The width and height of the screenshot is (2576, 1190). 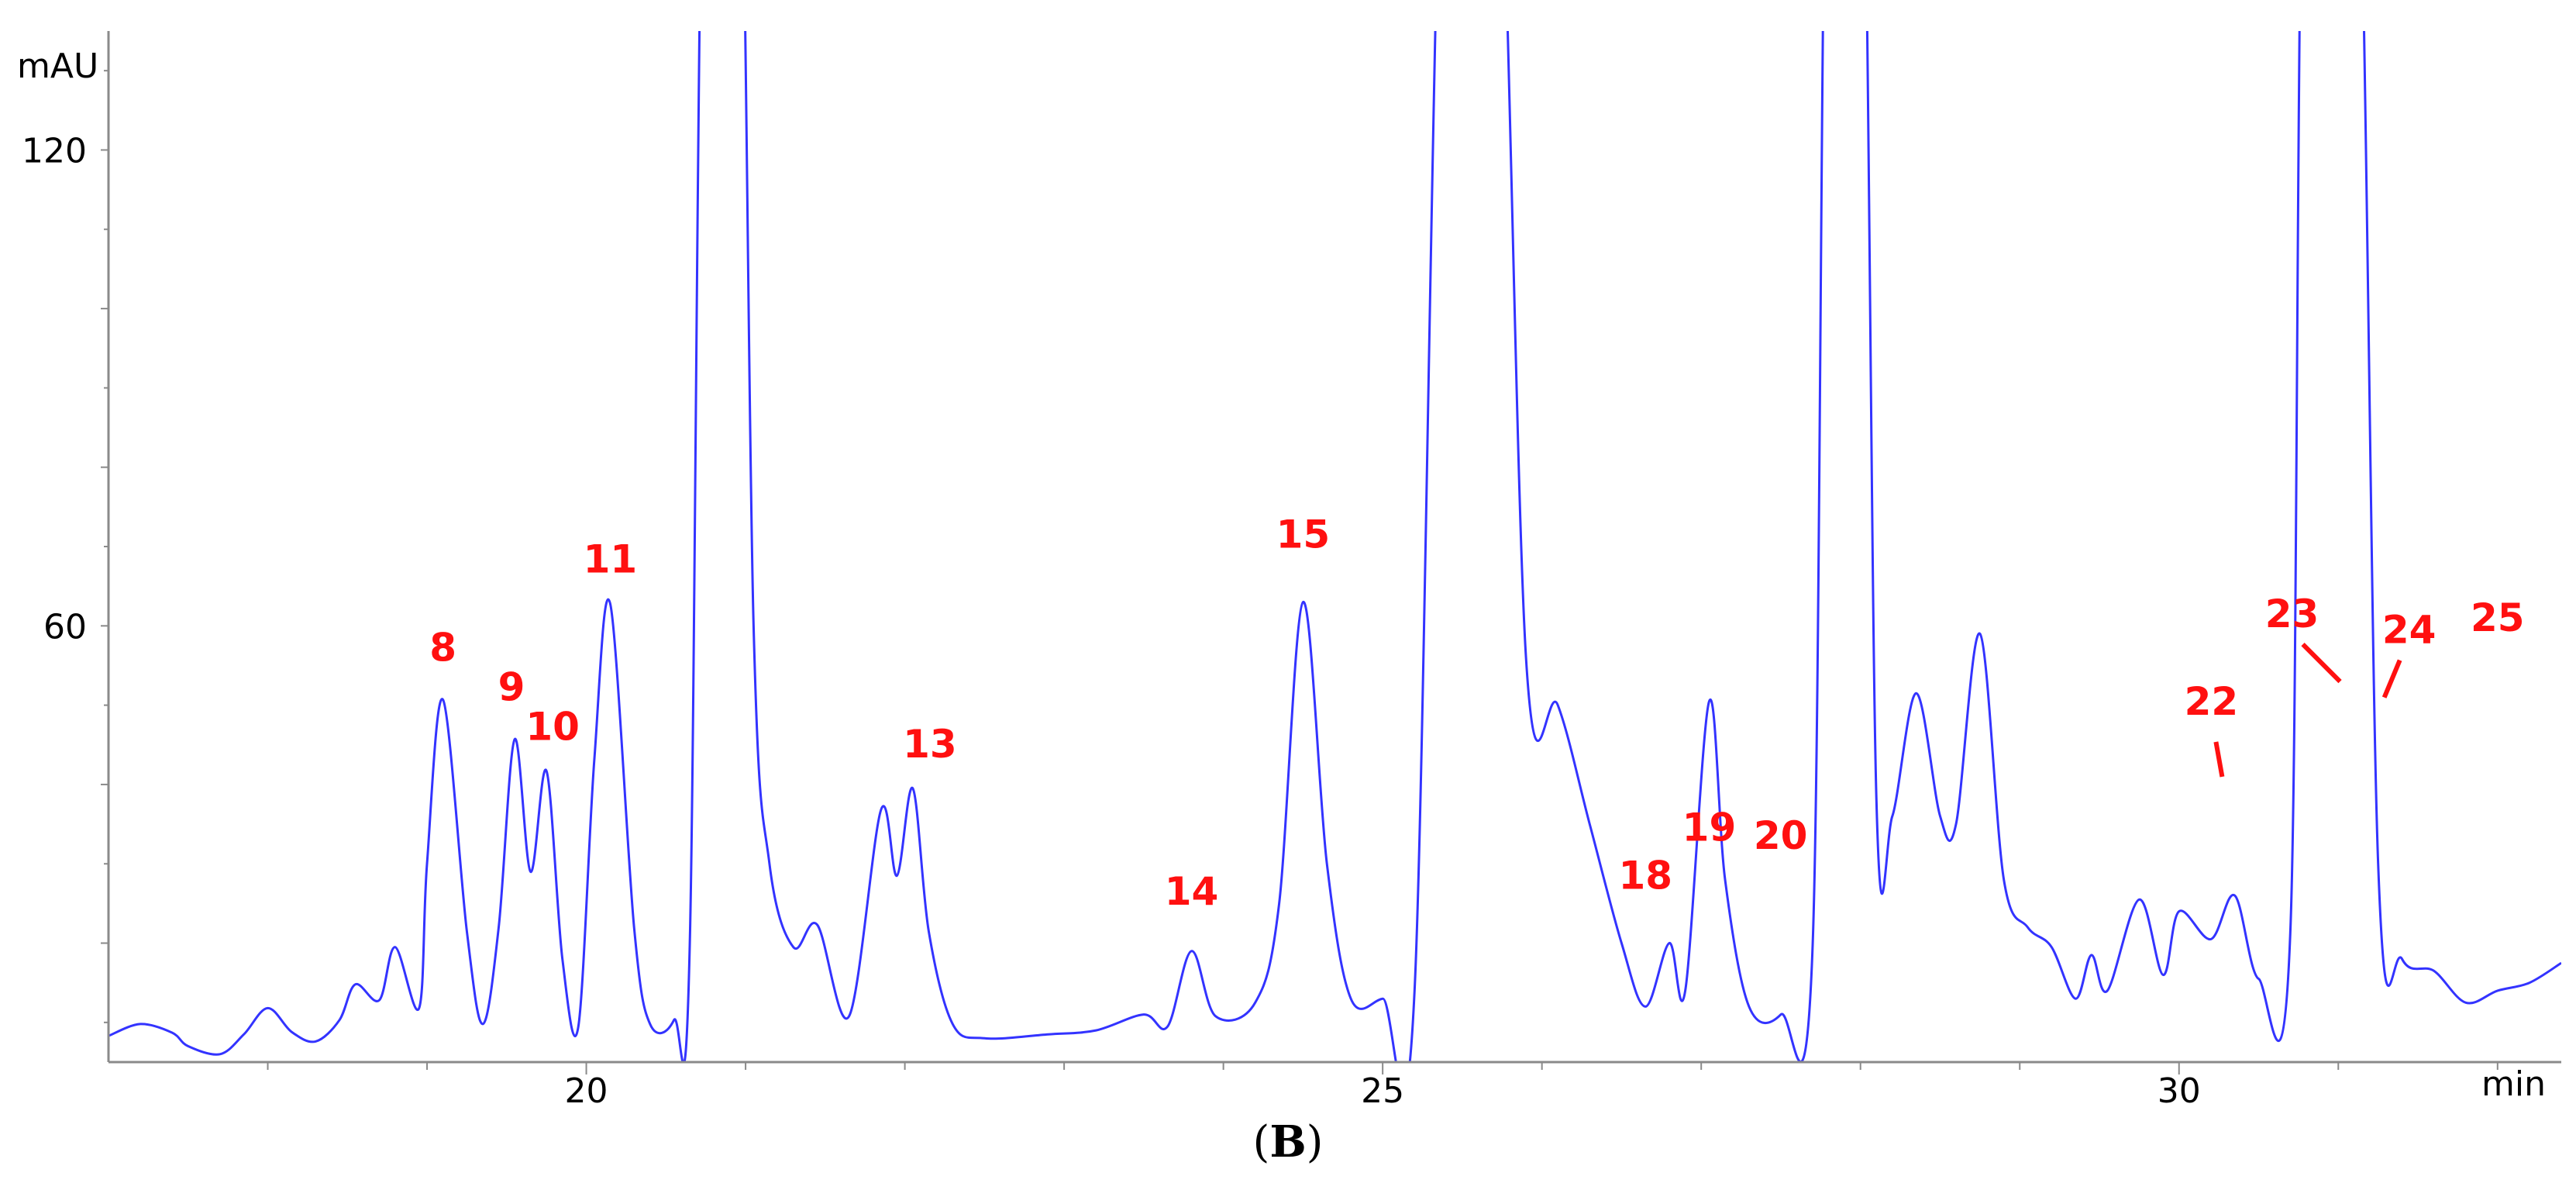 What do you see at coordinates (1781, 836) in the screenshot?
I see `peak-label-20: 20` at bounding box center [1781, 836].